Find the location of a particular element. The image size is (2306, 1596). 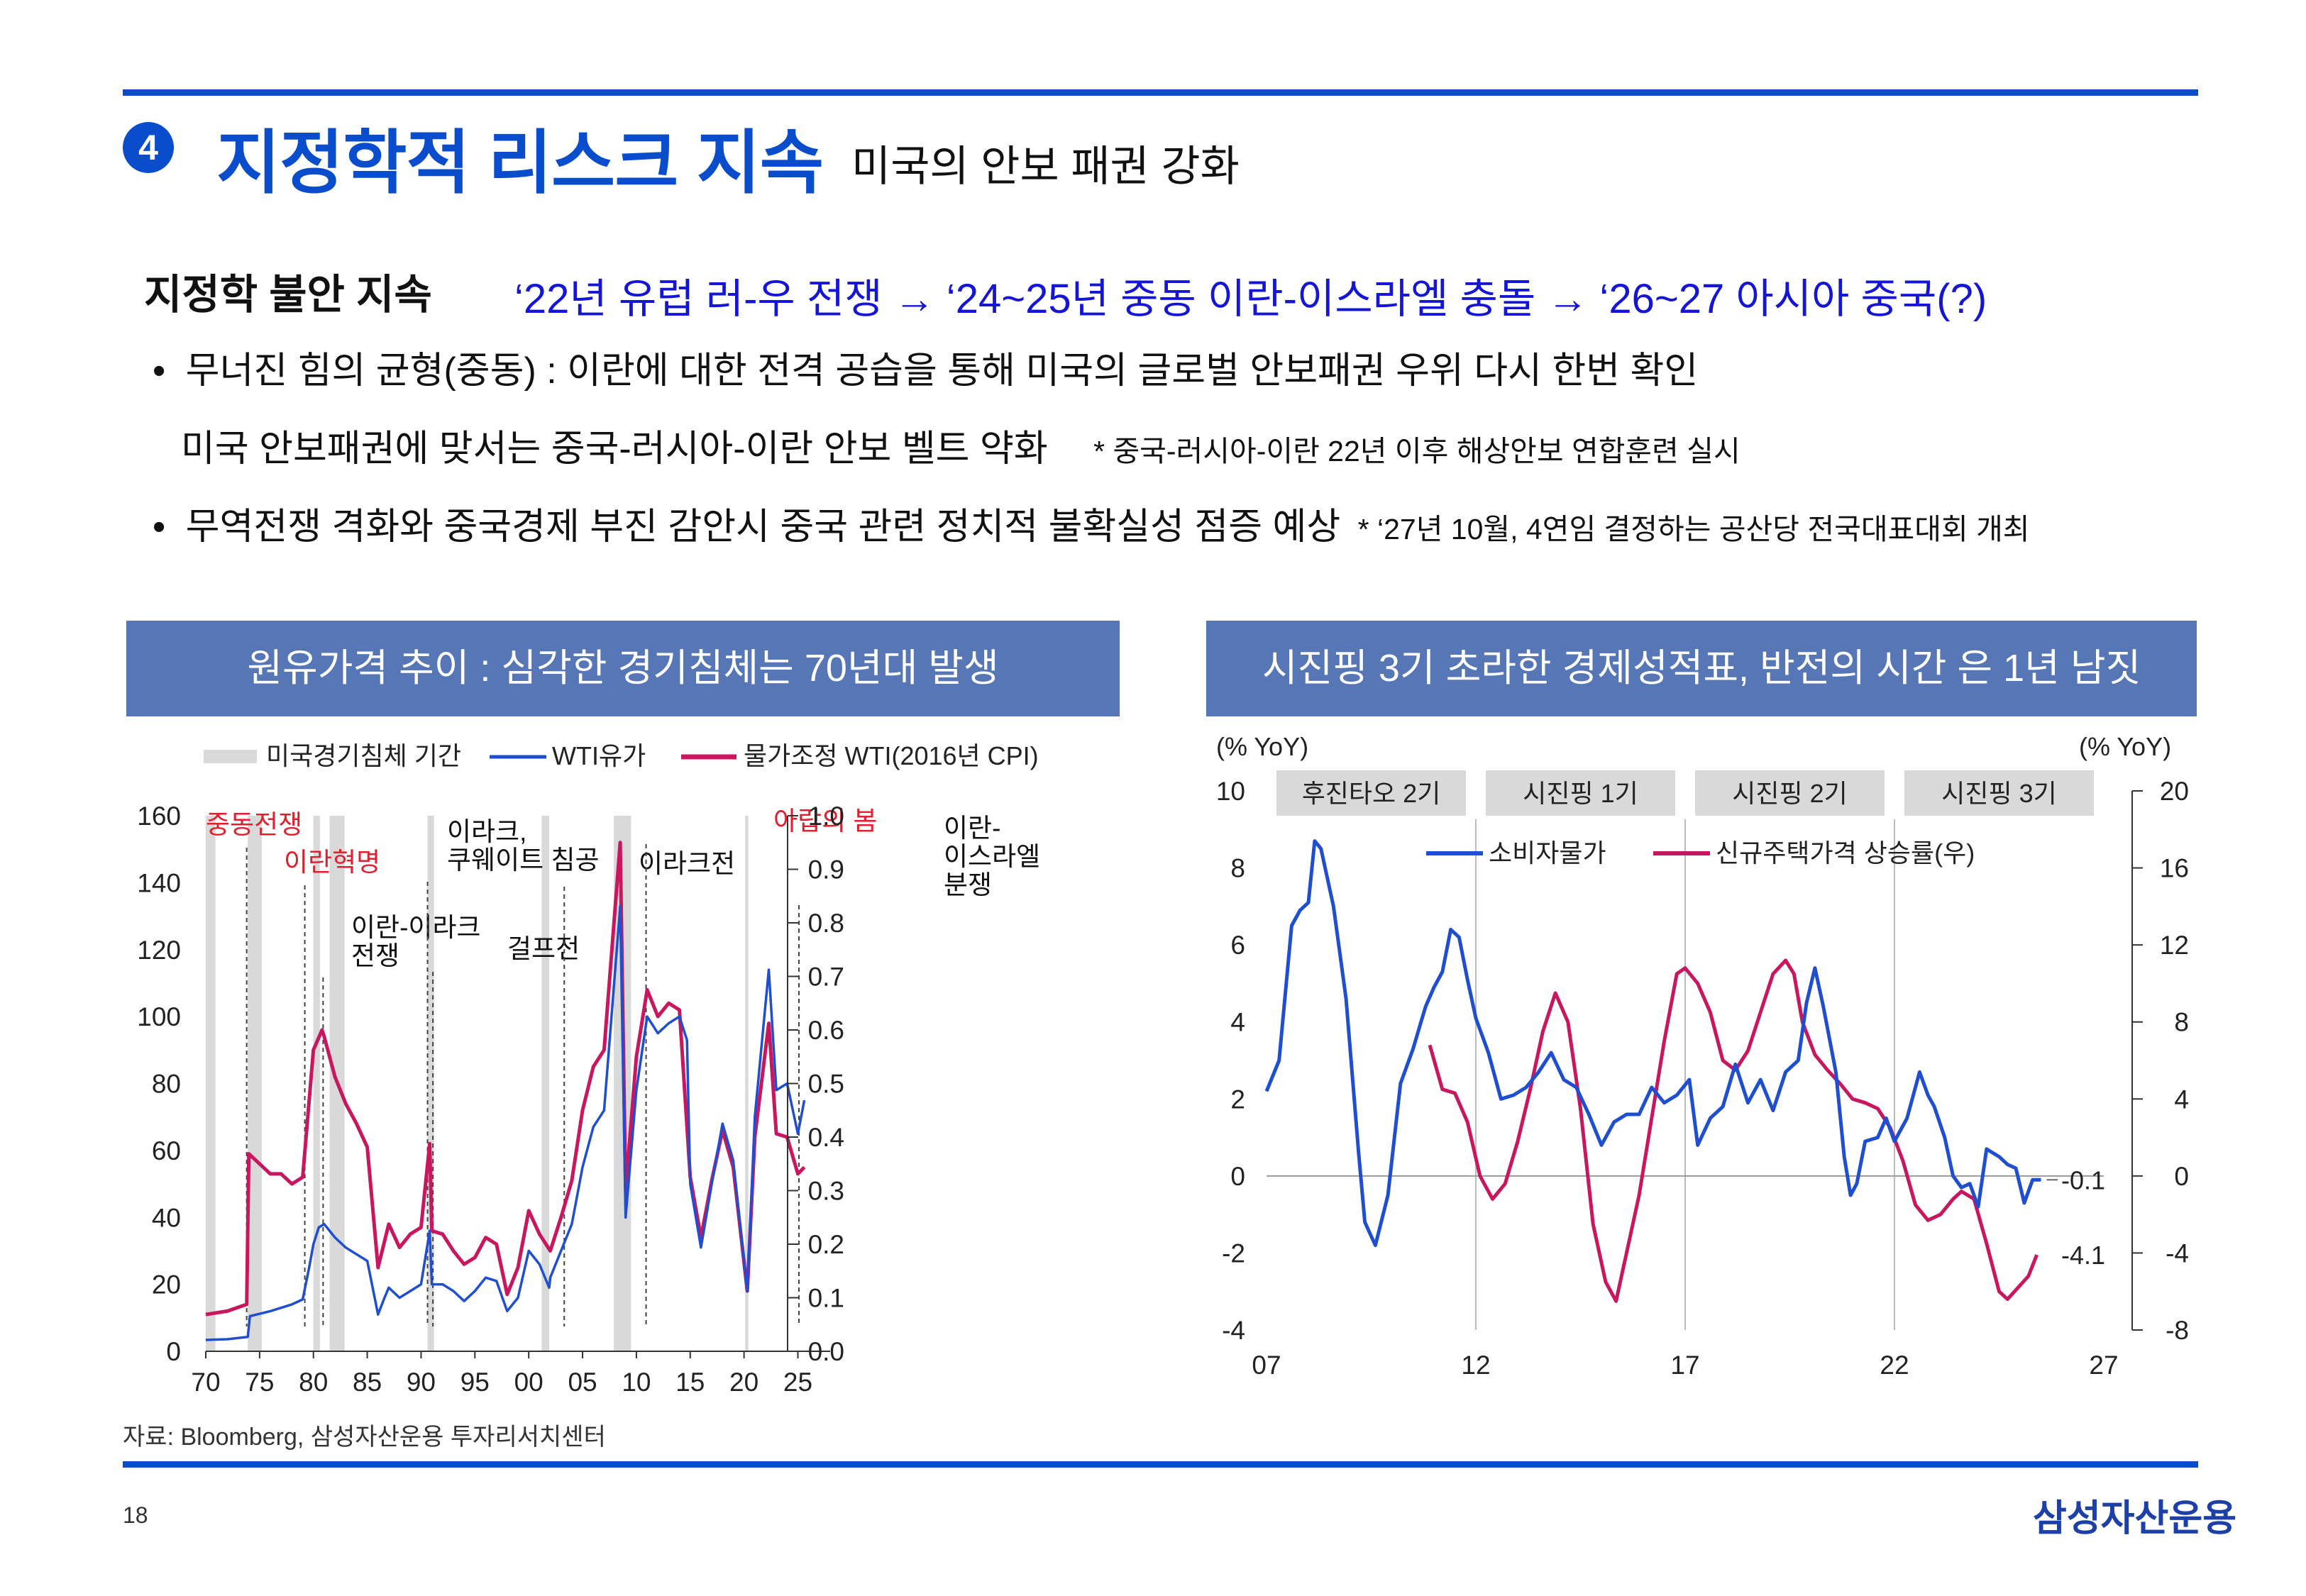

y-right-tick-label: 0.7 is located at coordinates (826, 978).